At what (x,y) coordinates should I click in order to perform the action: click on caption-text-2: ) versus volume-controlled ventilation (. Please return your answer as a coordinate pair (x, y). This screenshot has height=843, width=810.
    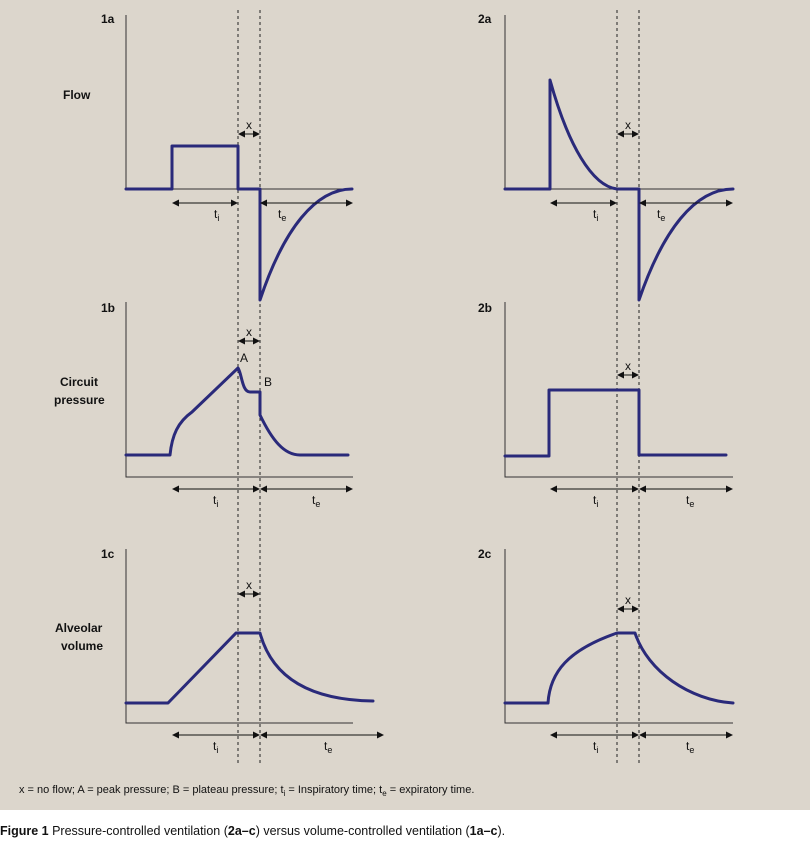
    Looking at the image, I should click on (362, 831).